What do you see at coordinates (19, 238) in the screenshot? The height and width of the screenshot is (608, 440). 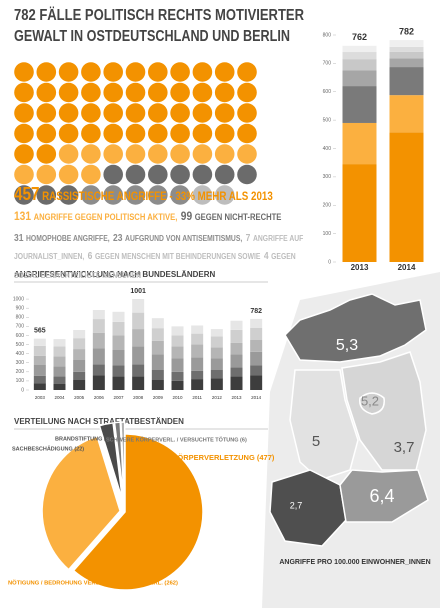 I see `motive-value: 31` at bounding box center [19, 238].